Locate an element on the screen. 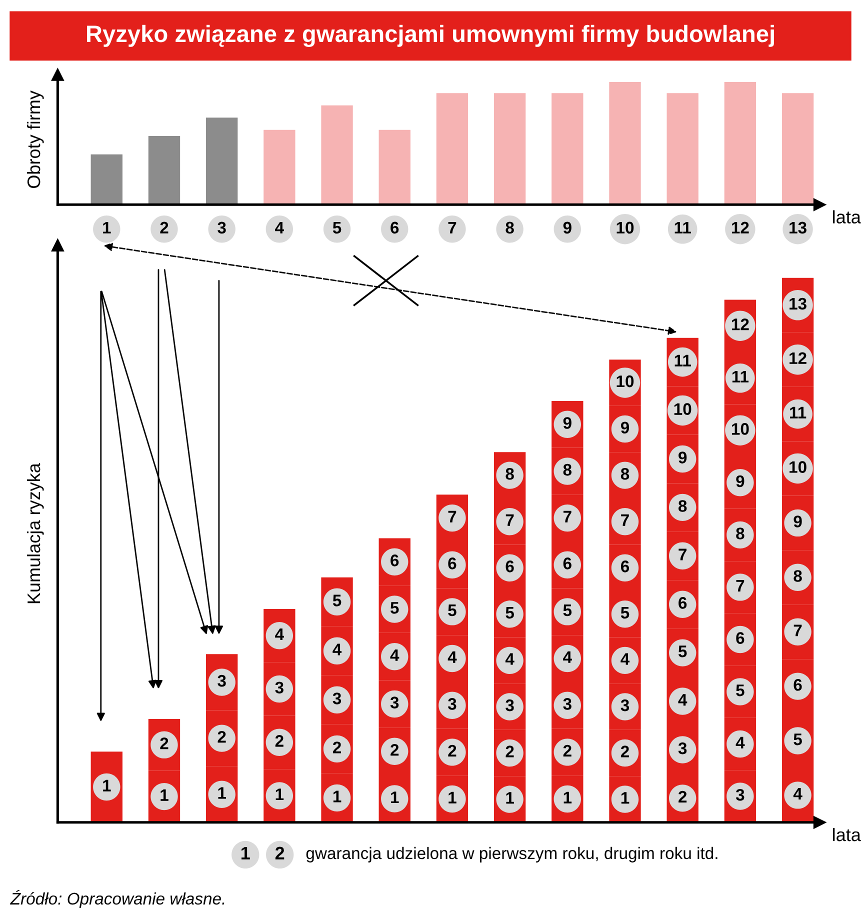 This screenshot has width=861, height=922. series-label: 13 is located at coordinates (798, 304).